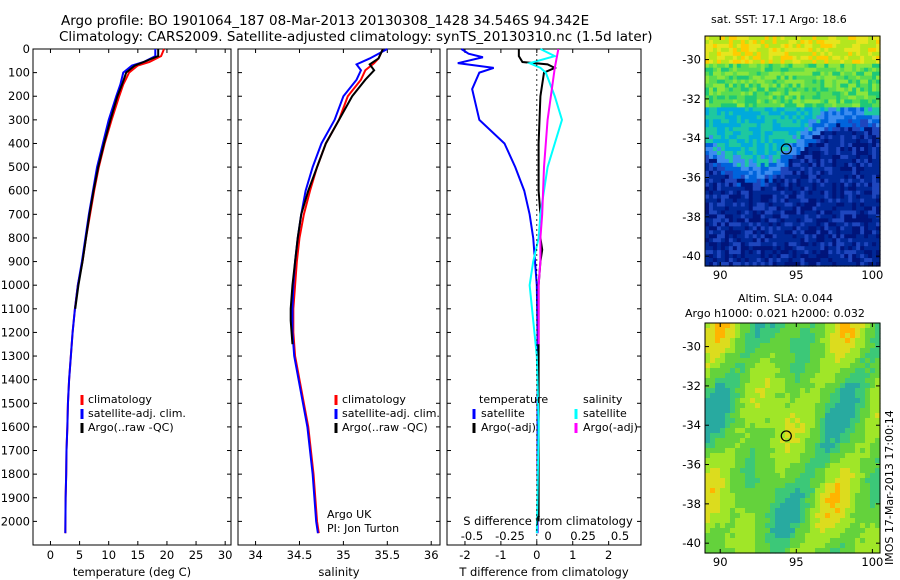  I want to click on legend-label: Argo(..raw -QC), so click(131, 427).